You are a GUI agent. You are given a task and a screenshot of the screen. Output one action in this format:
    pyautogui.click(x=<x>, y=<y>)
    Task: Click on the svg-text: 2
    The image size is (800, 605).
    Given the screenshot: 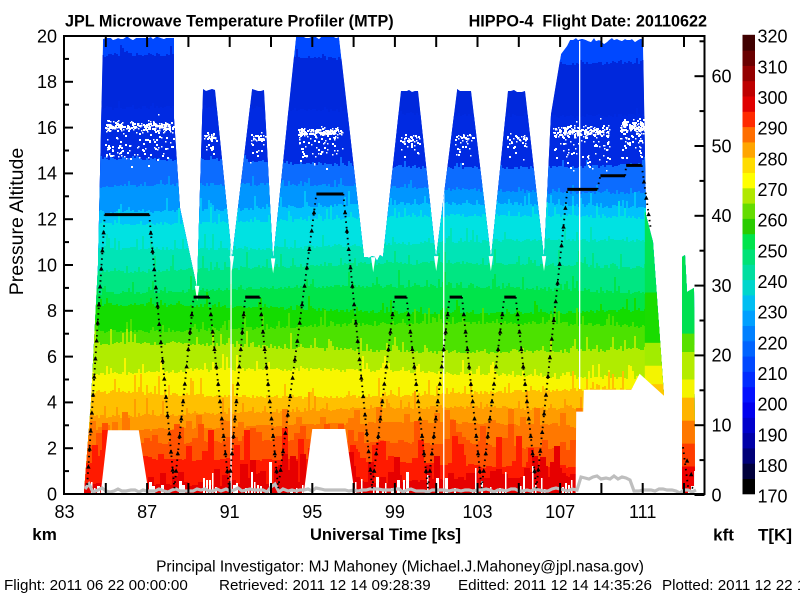 What is the action you would take?
    pyautogui.click(x=52, y=449)
    